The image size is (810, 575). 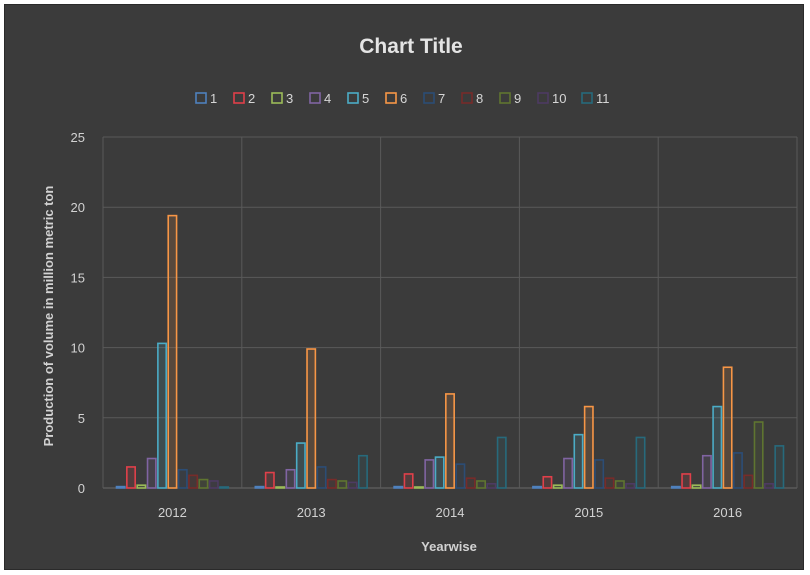 What do you see at coordinates (78, 137) in the screenshot?
I see `y-tick-label: 25` at bounding box center [78, 137].